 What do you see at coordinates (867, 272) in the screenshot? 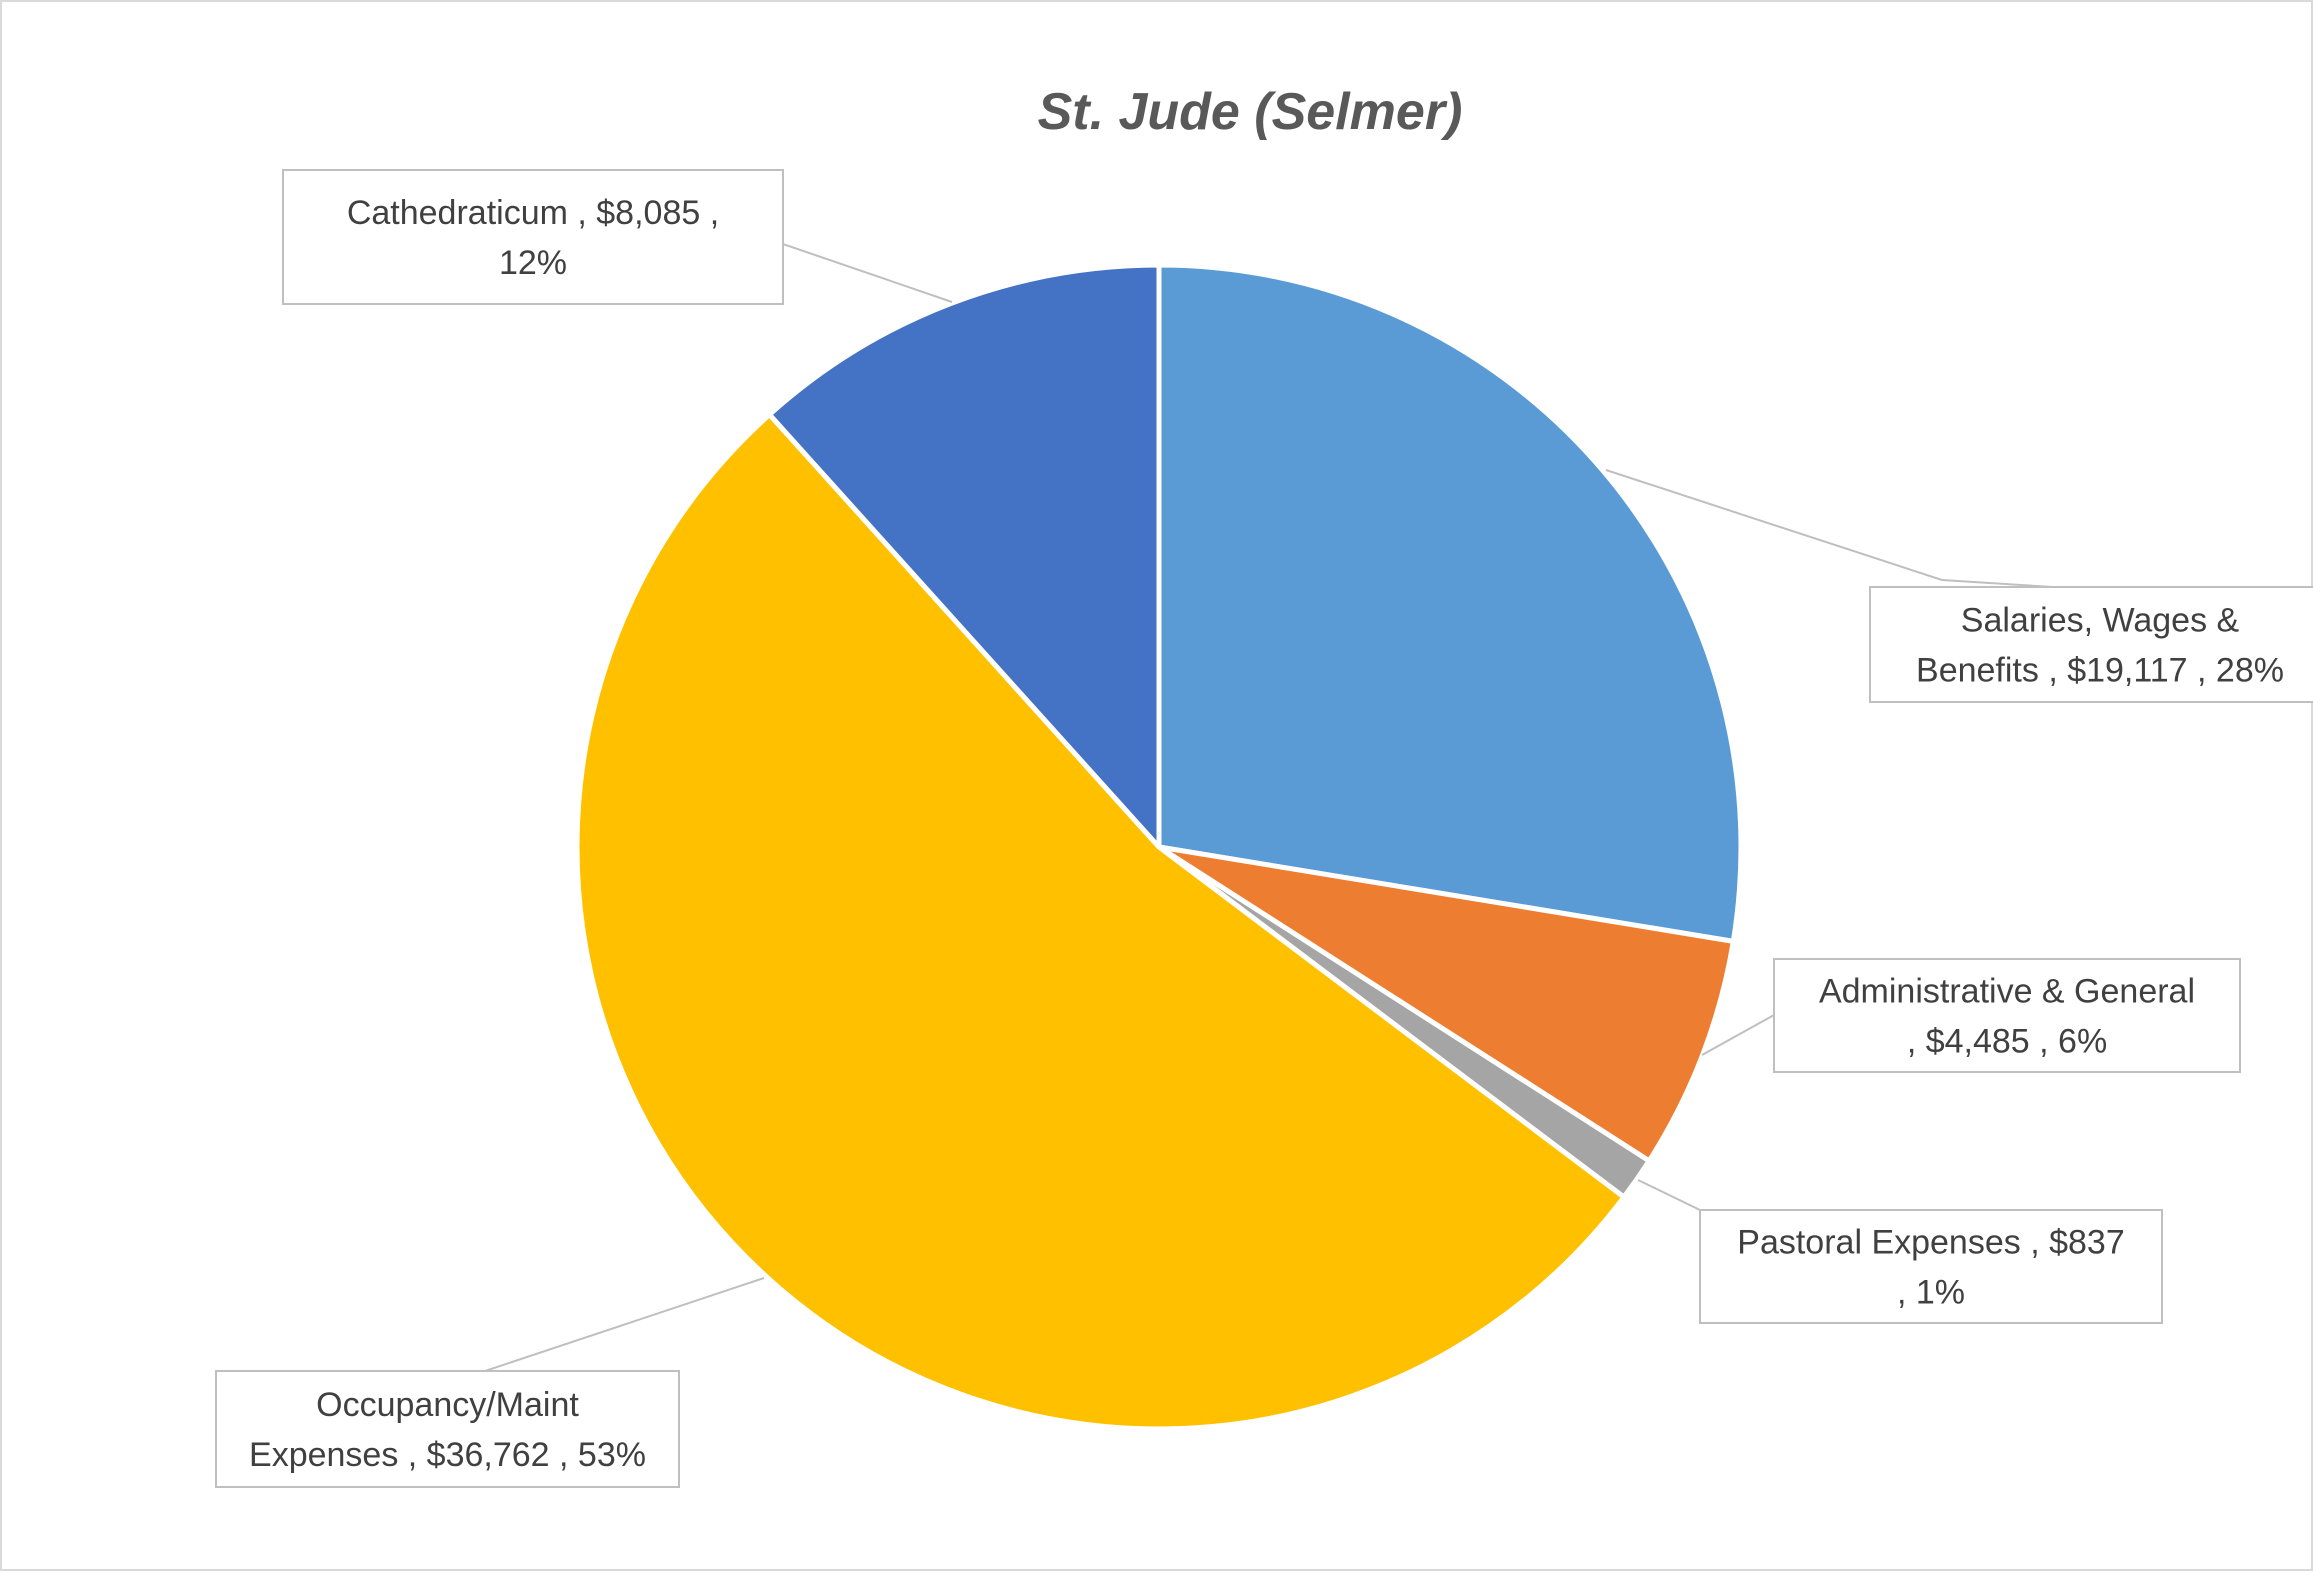
I see `leader-line-cathedraticum` at bounding box center [867, 272].